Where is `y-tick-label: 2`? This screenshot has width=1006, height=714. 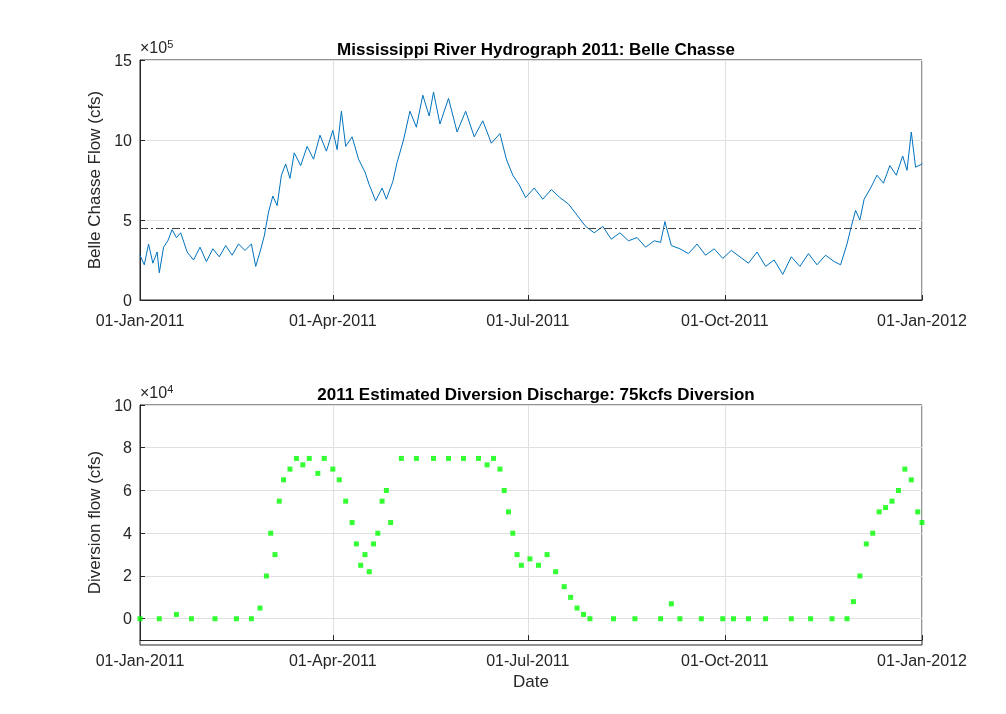 y-tick-label: 2 is located at coordinates (128, 576).